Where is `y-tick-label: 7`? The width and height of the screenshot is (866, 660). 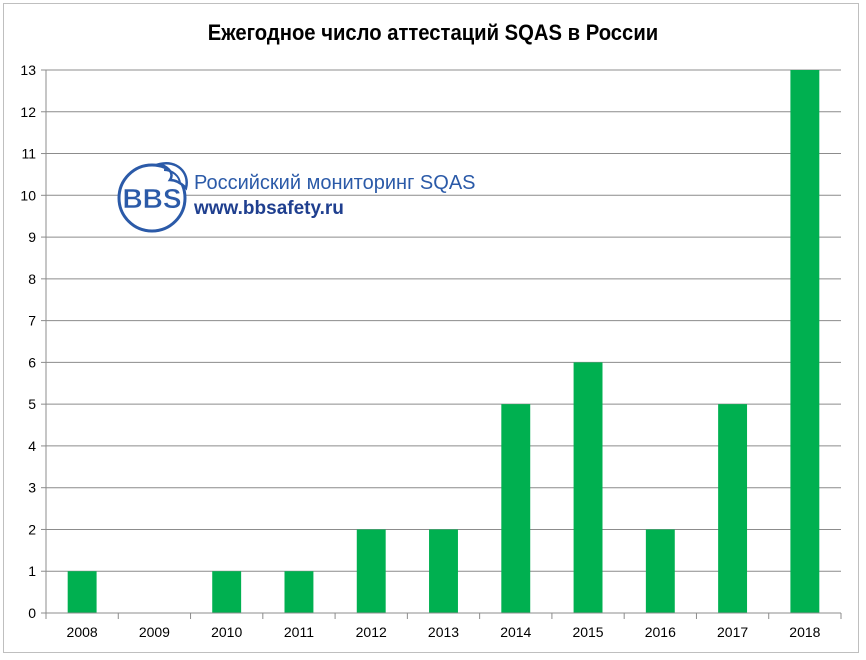
y-tick-label: 7 is located at coordinates (32, 321).